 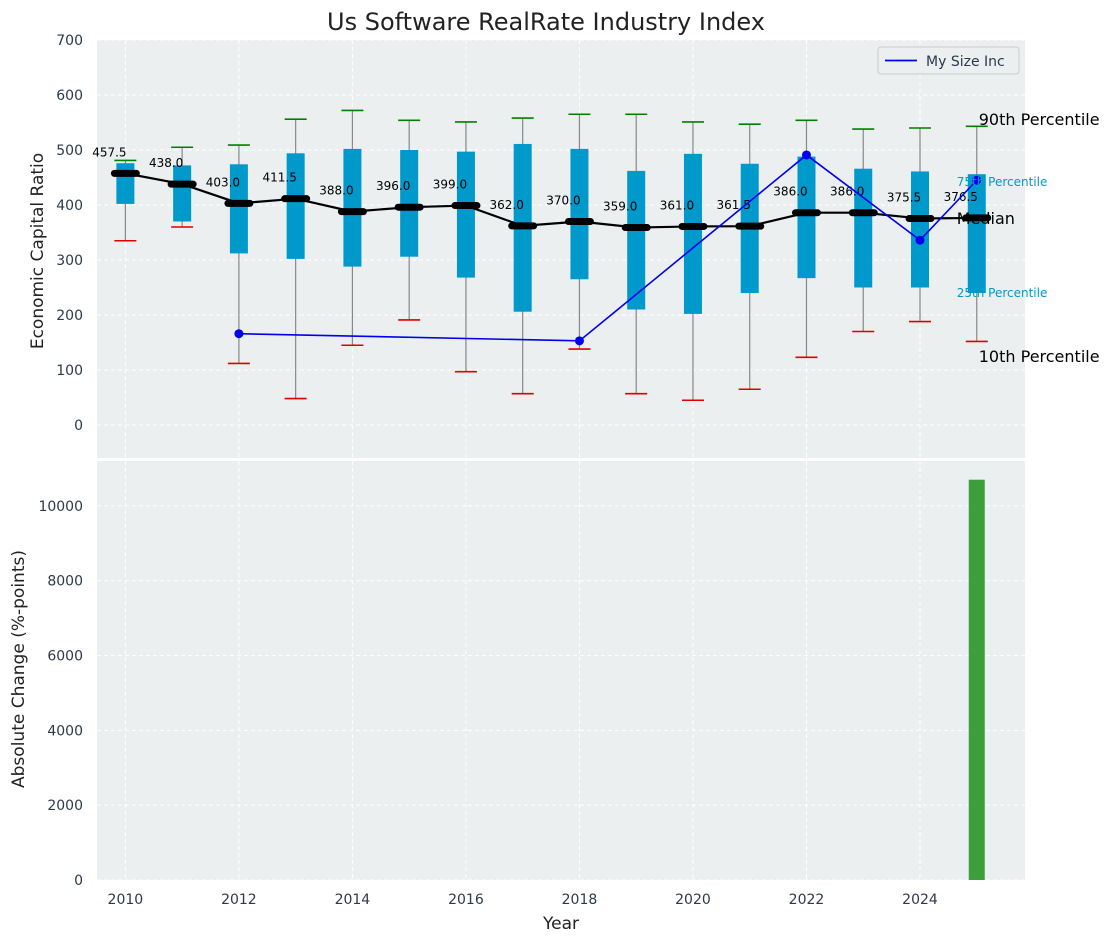 I want to click on x-tick-2014: 2014, so click(x=353, y=900).